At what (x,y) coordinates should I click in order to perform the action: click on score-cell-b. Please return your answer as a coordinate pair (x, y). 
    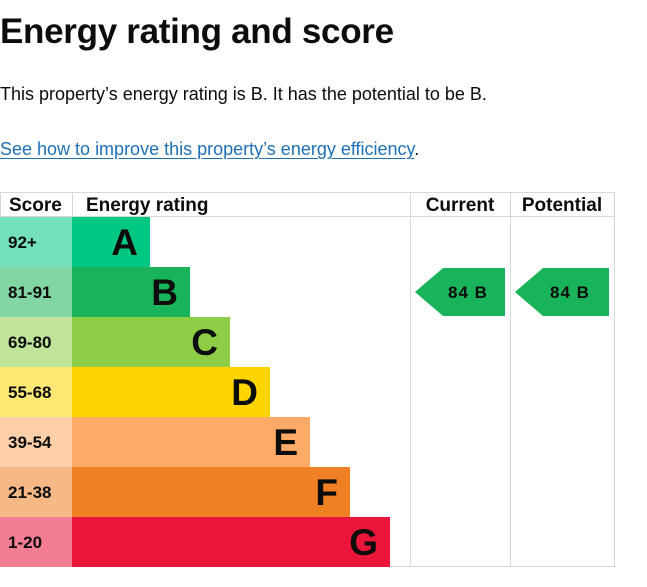
    Looking at the image, I should click on (36, 292).